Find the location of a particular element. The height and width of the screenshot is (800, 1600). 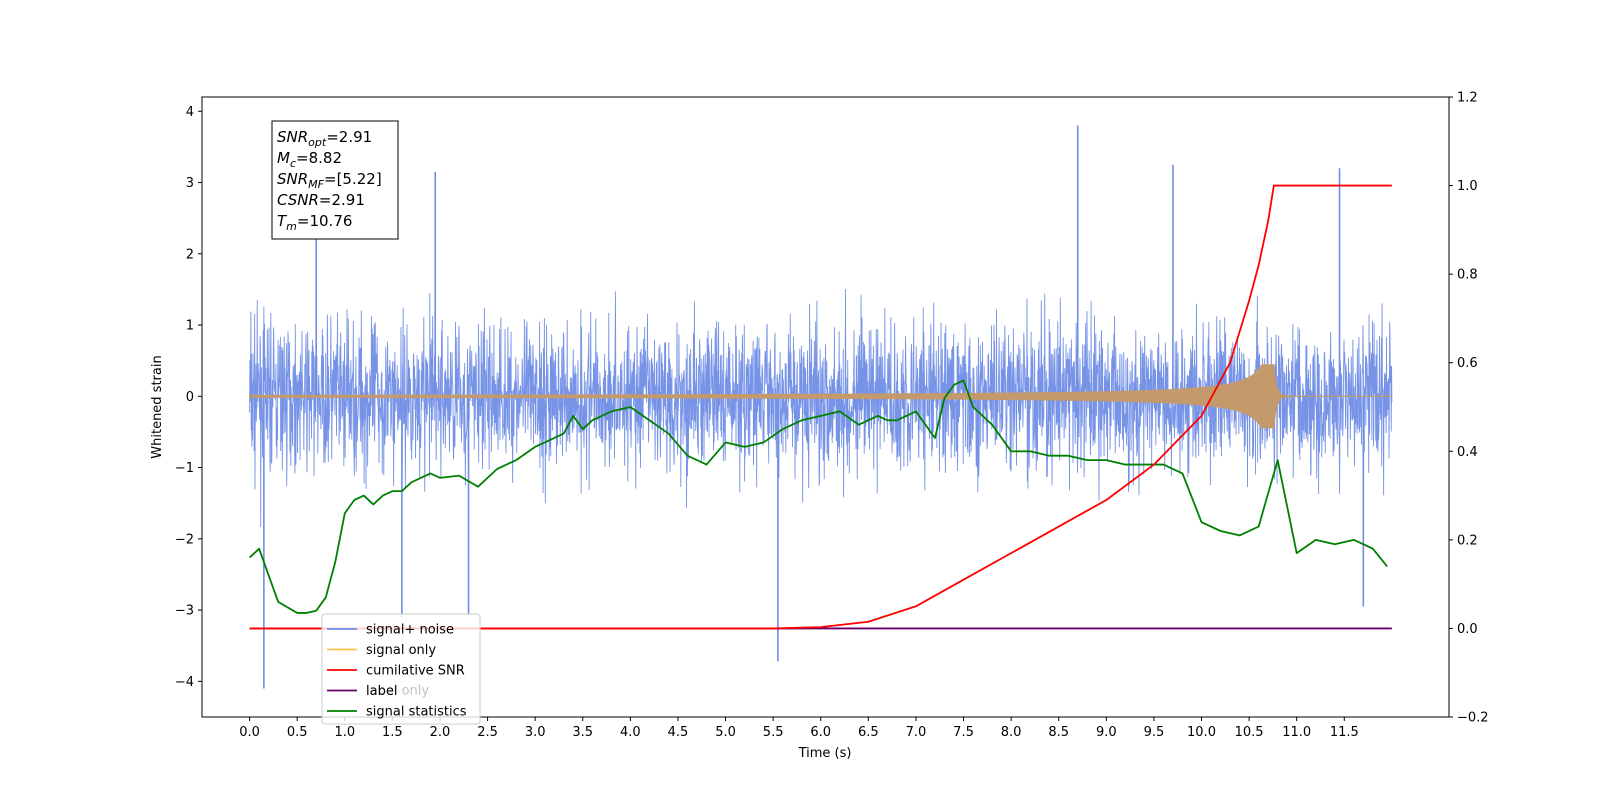

legend-label: signal statistics is located at coordinates (416, 712).